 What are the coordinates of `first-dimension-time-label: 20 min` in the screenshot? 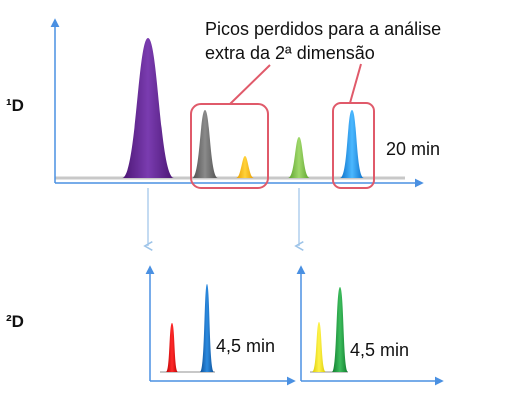 It's located at (413, 149).